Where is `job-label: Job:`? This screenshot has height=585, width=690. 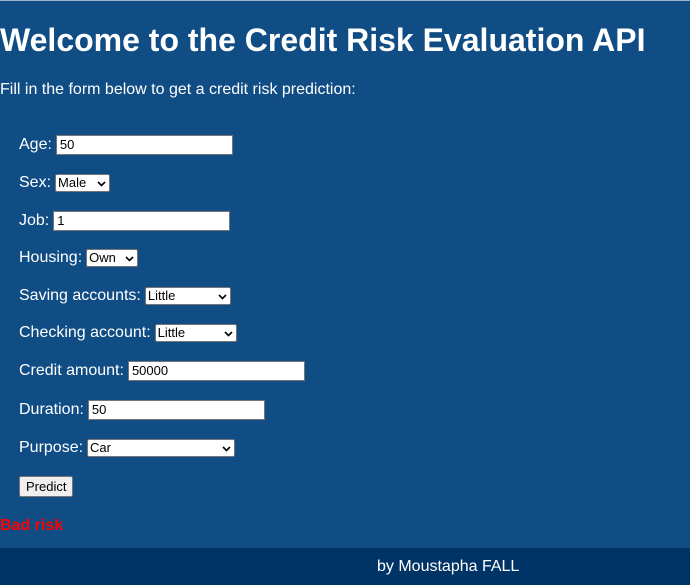 job-label: Job: is located at coordinates (34, 220).